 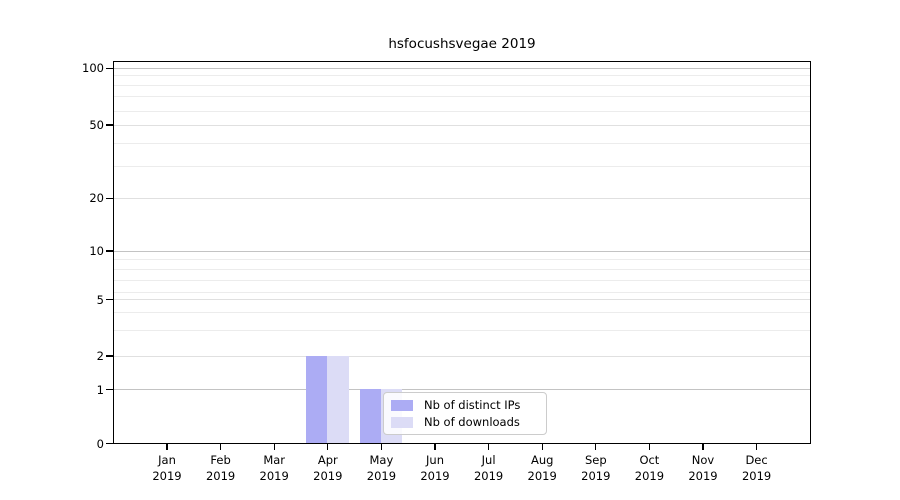 I want to click on bar-distinct-ips-may, so click(x=370, y=416).